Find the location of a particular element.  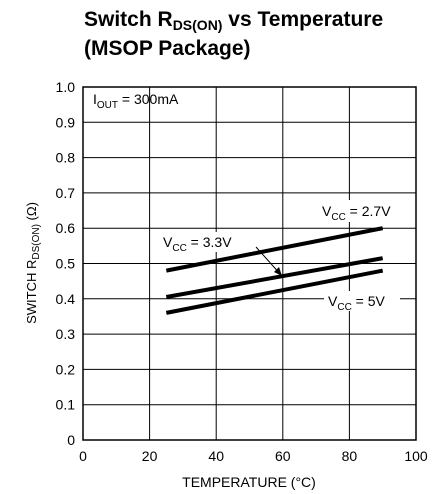

y-tick-label: 0.4 is located at coordinates (66, 299).